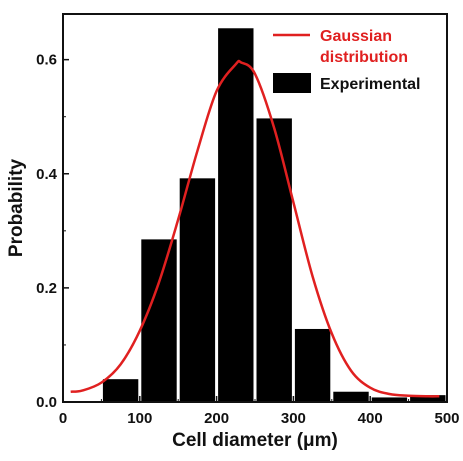 This screenshot has height=461, width=463. Describe the element at coordinates (370, 84) in the screenshot. I see `legend-bar-label: Experimental` at that location.